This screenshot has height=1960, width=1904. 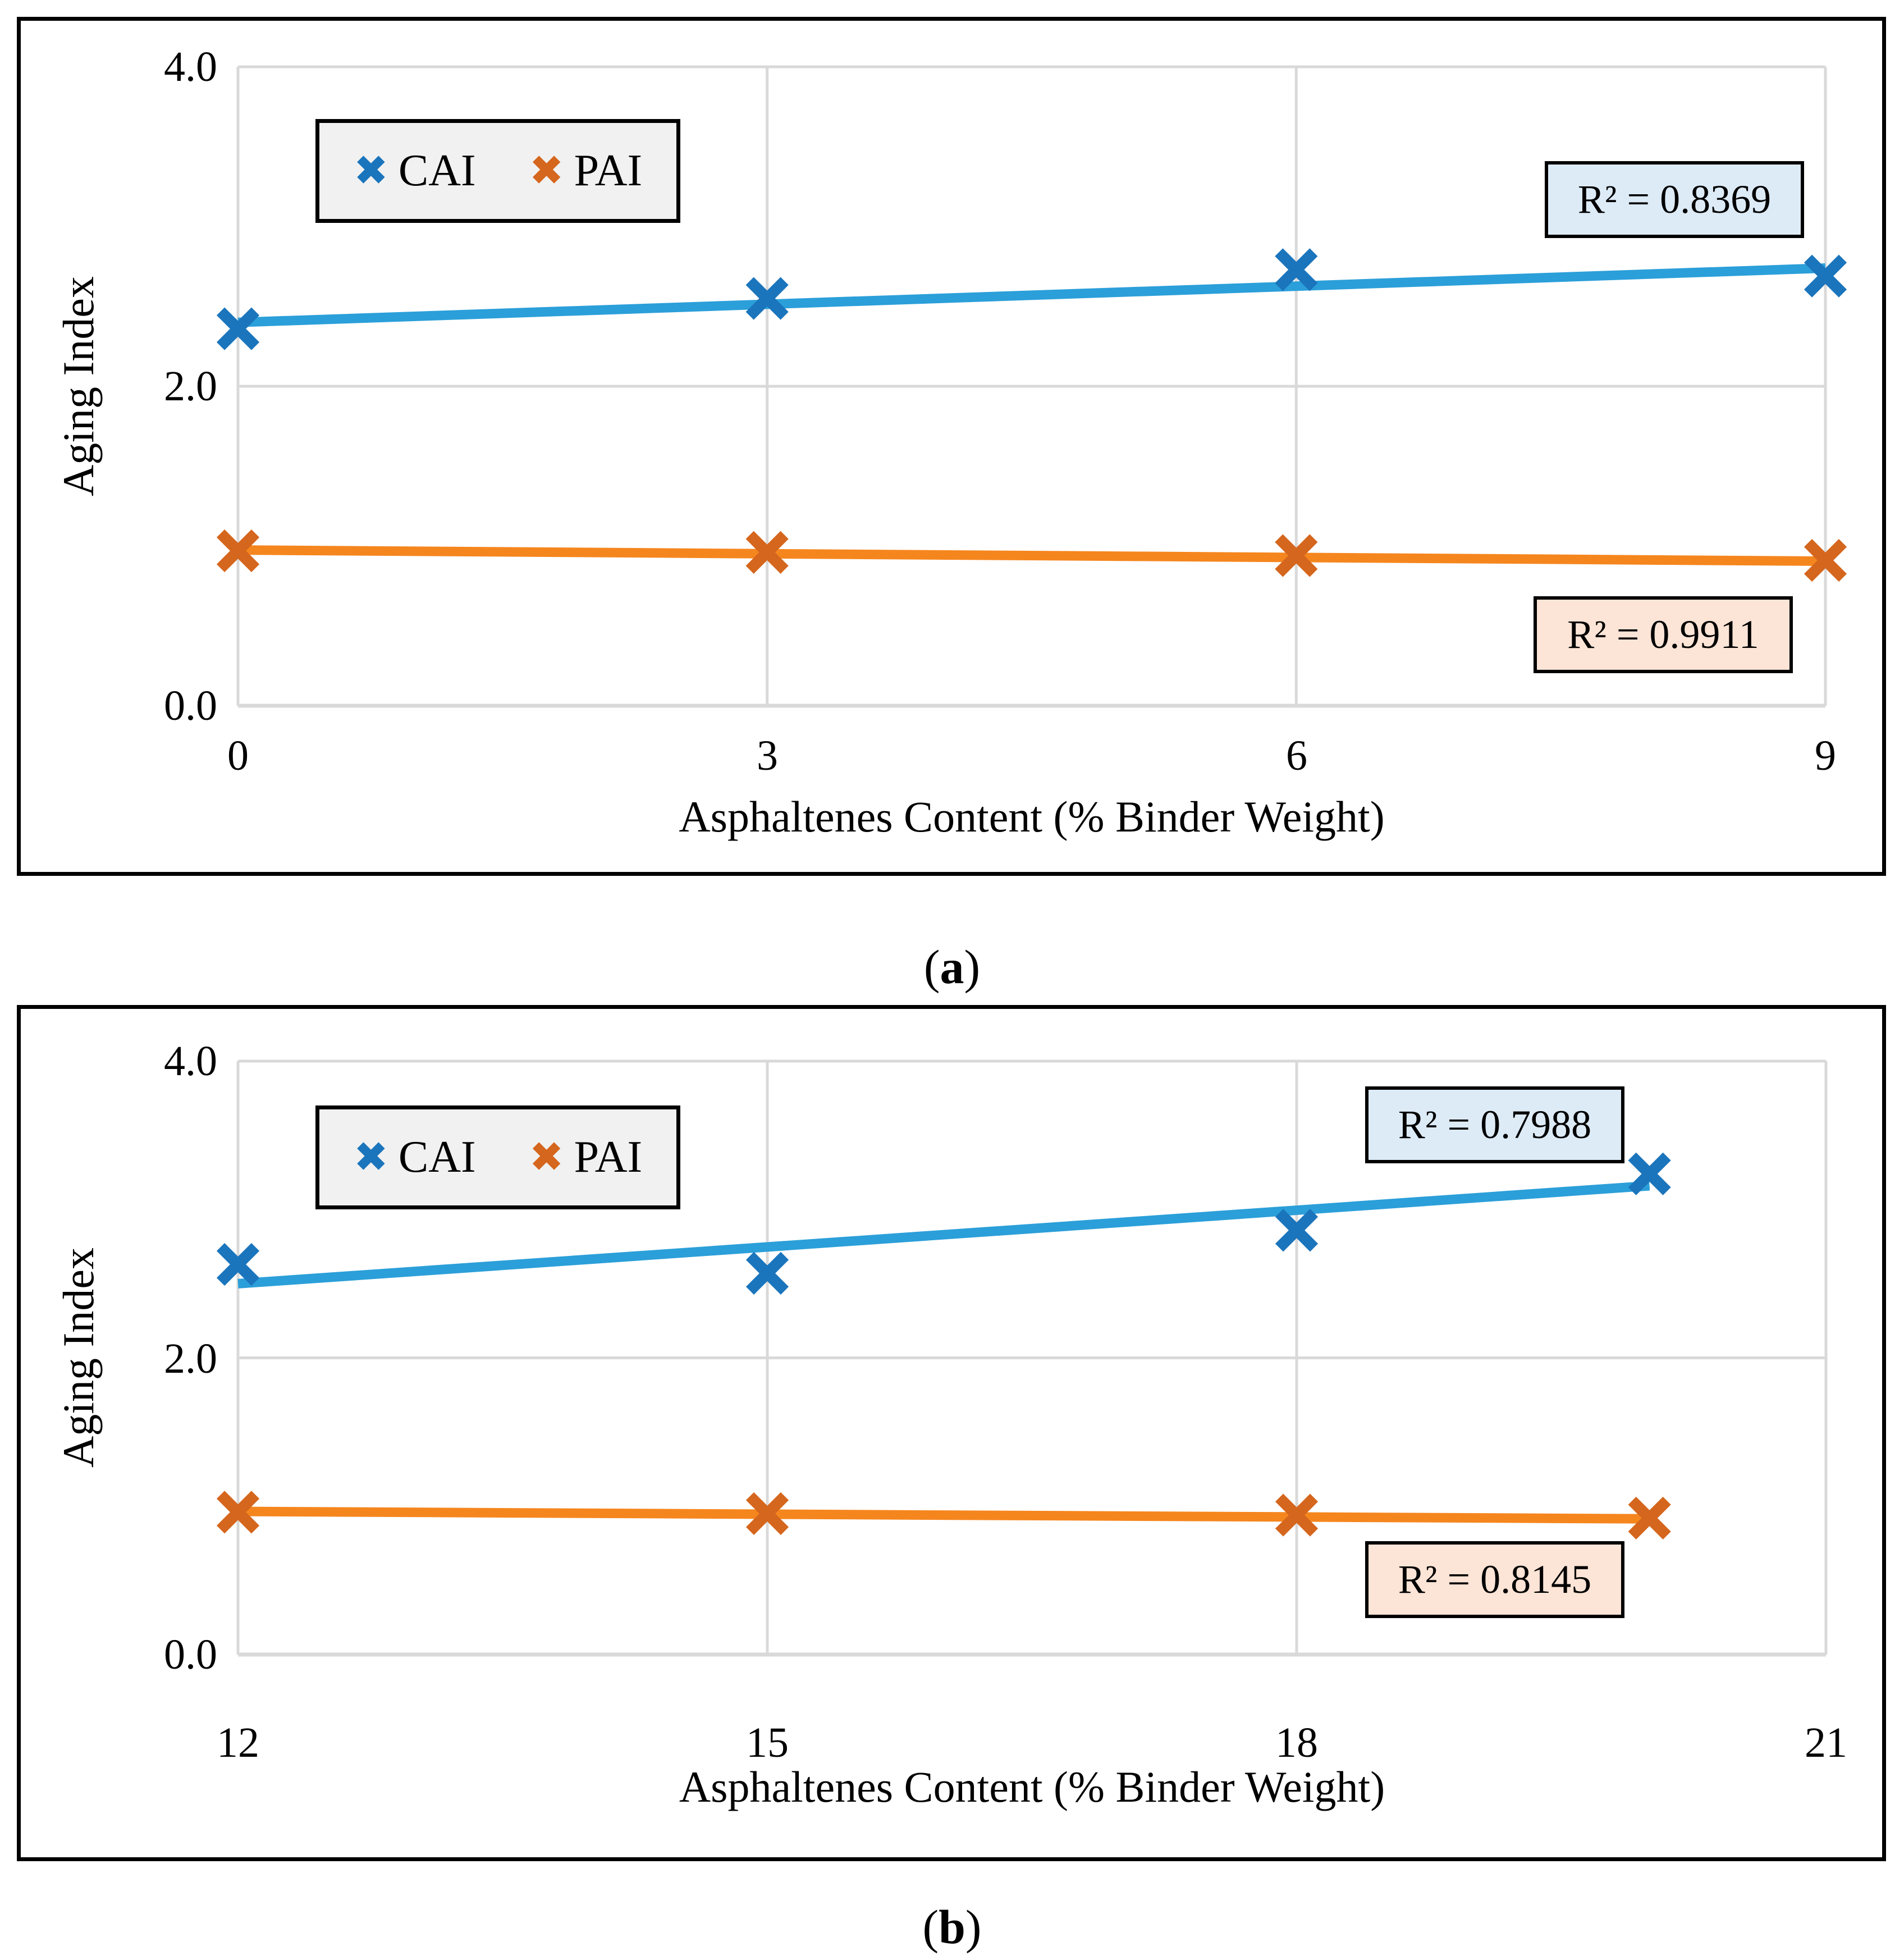 What do you see at coordinates (1495, 1124) in the screenshot?
I see `r2-annotation-cai: R² = 0.7988` at bounding box center [1495, 1124].